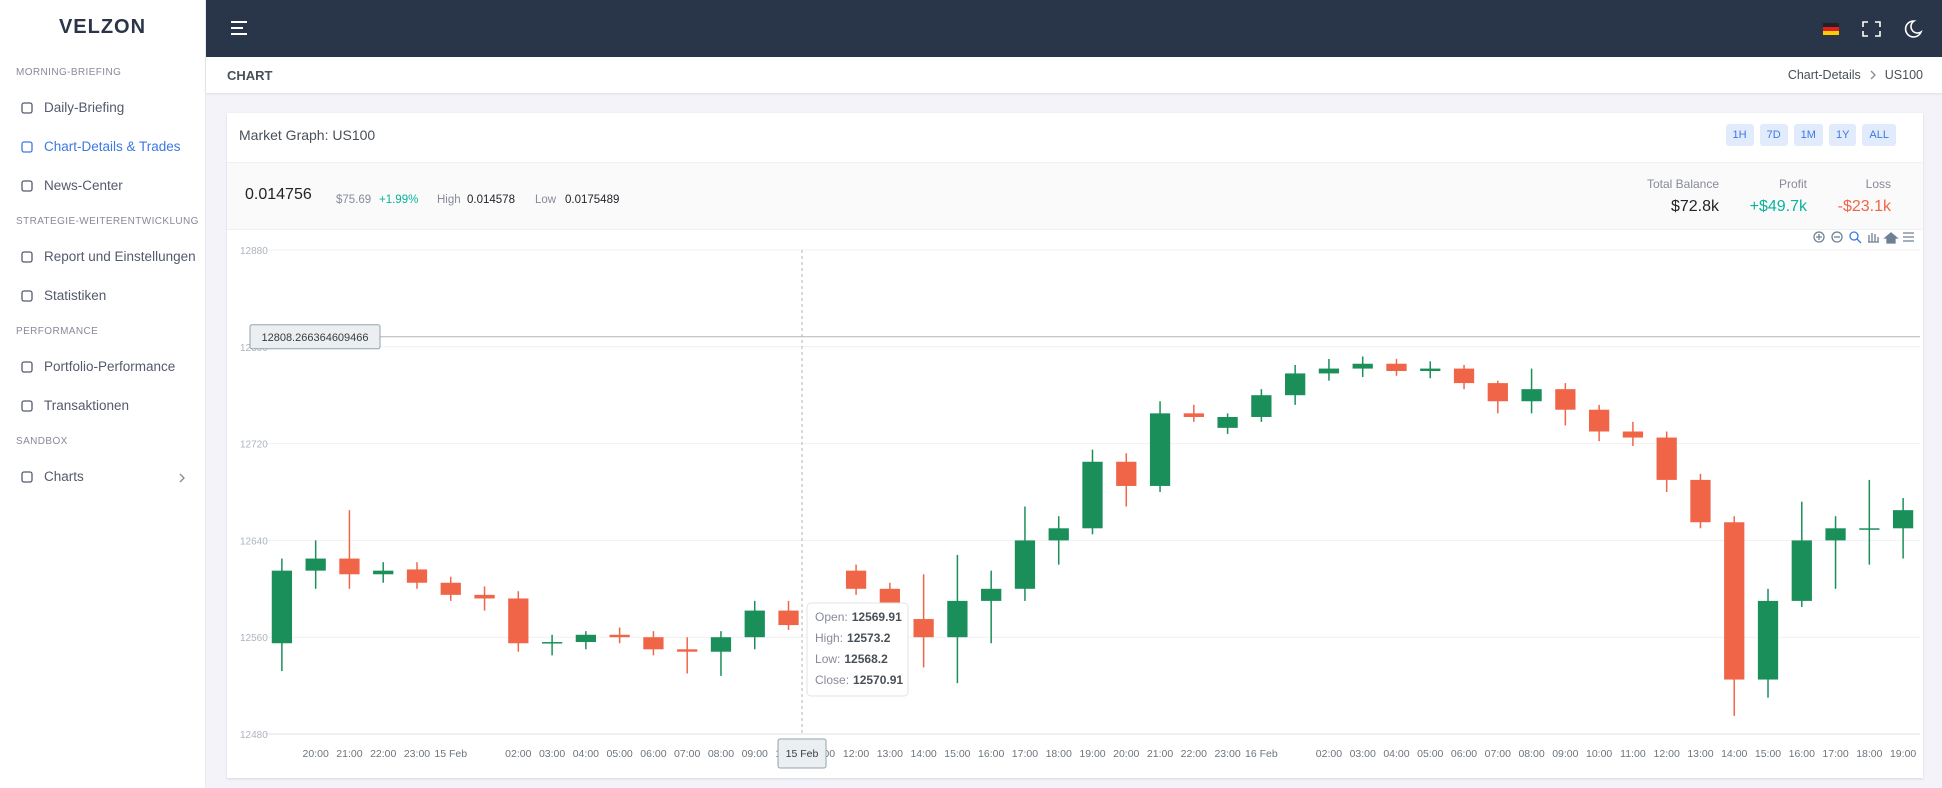 This screenshot has height=788, width=1942. What do you see at coordinates (1831, 29) in the screenshot?
I see `language-flag` at bounding box center [1831, 29].